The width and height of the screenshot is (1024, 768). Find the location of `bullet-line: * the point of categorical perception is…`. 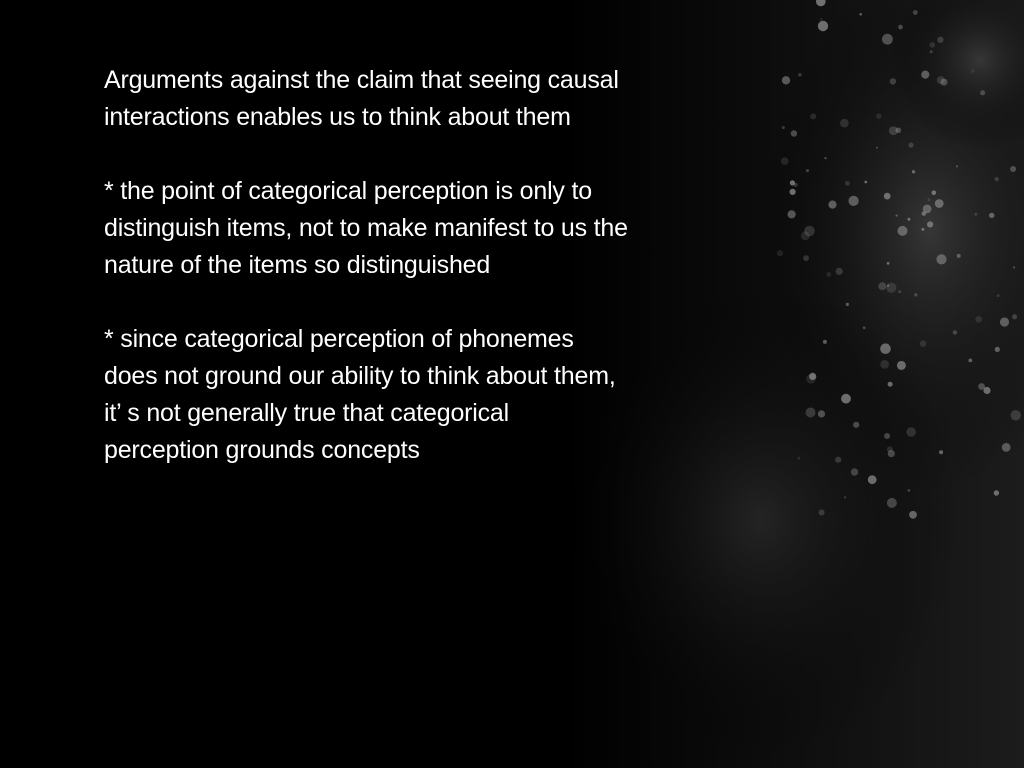

bullet-line: * the point of categorical perception is… is located at coordinates (348, 191).